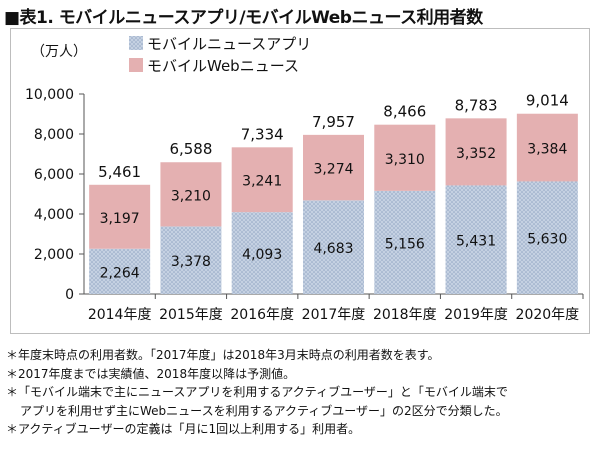 This screenshot has width=598, height=458. I want to click on x-tick-label: 2015年度, so click(191, 315).